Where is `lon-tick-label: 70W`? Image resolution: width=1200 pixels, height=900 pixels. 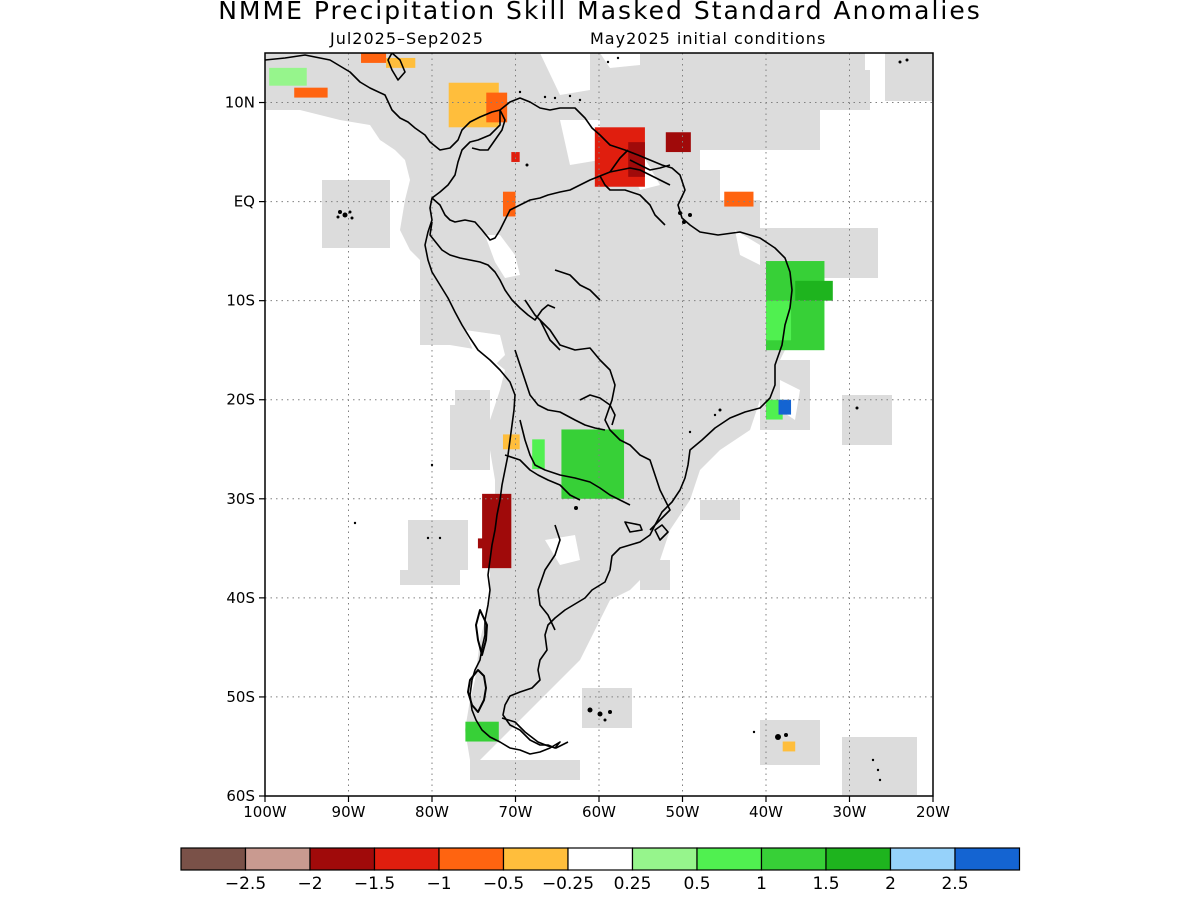 lon-tick-label: 70W is located at coordinates (516, 812).